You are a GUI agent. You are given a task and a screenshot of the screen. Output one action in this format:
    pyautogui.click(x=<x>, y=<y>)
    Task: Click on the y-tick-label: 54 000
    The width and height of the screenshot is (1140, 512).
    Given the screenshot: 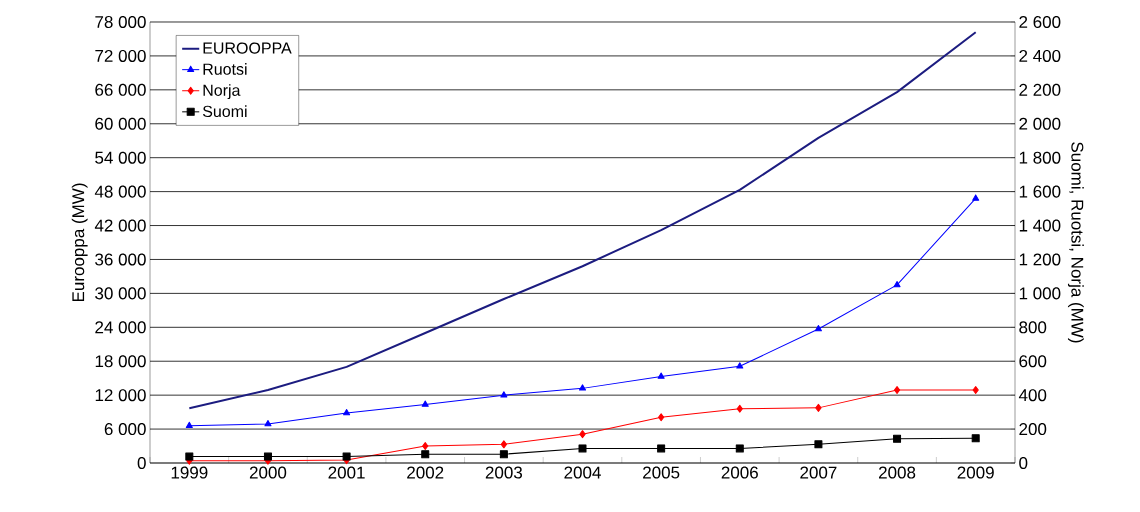 What is the action you would take?
    pyautogui.click(x=120, y=157)
    